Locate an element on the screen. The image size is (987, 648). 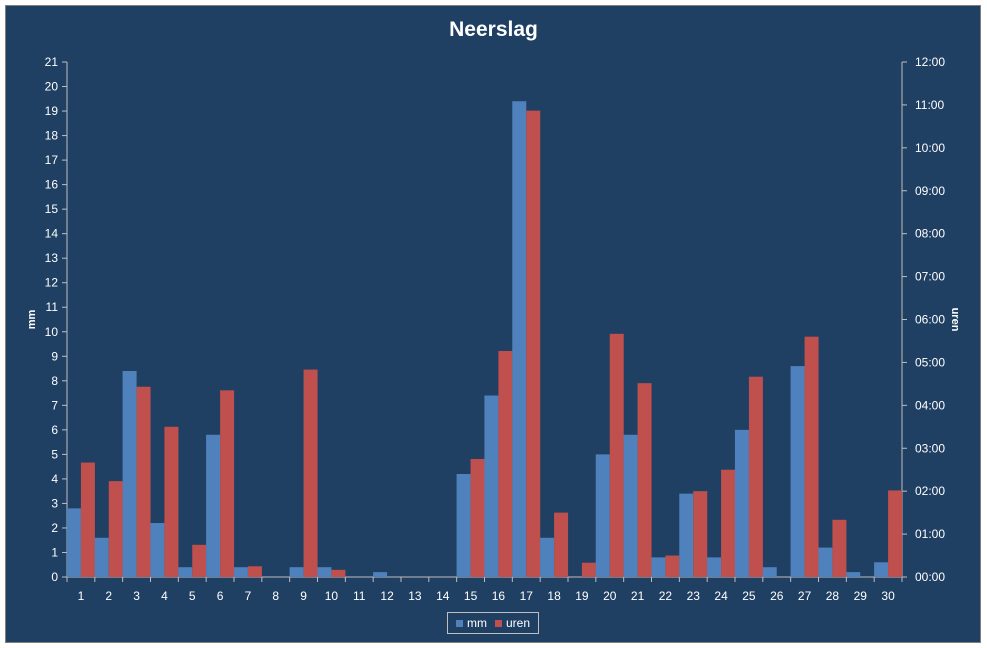
y2-tick-label: 12:00 is located at coordinates (930, 62).